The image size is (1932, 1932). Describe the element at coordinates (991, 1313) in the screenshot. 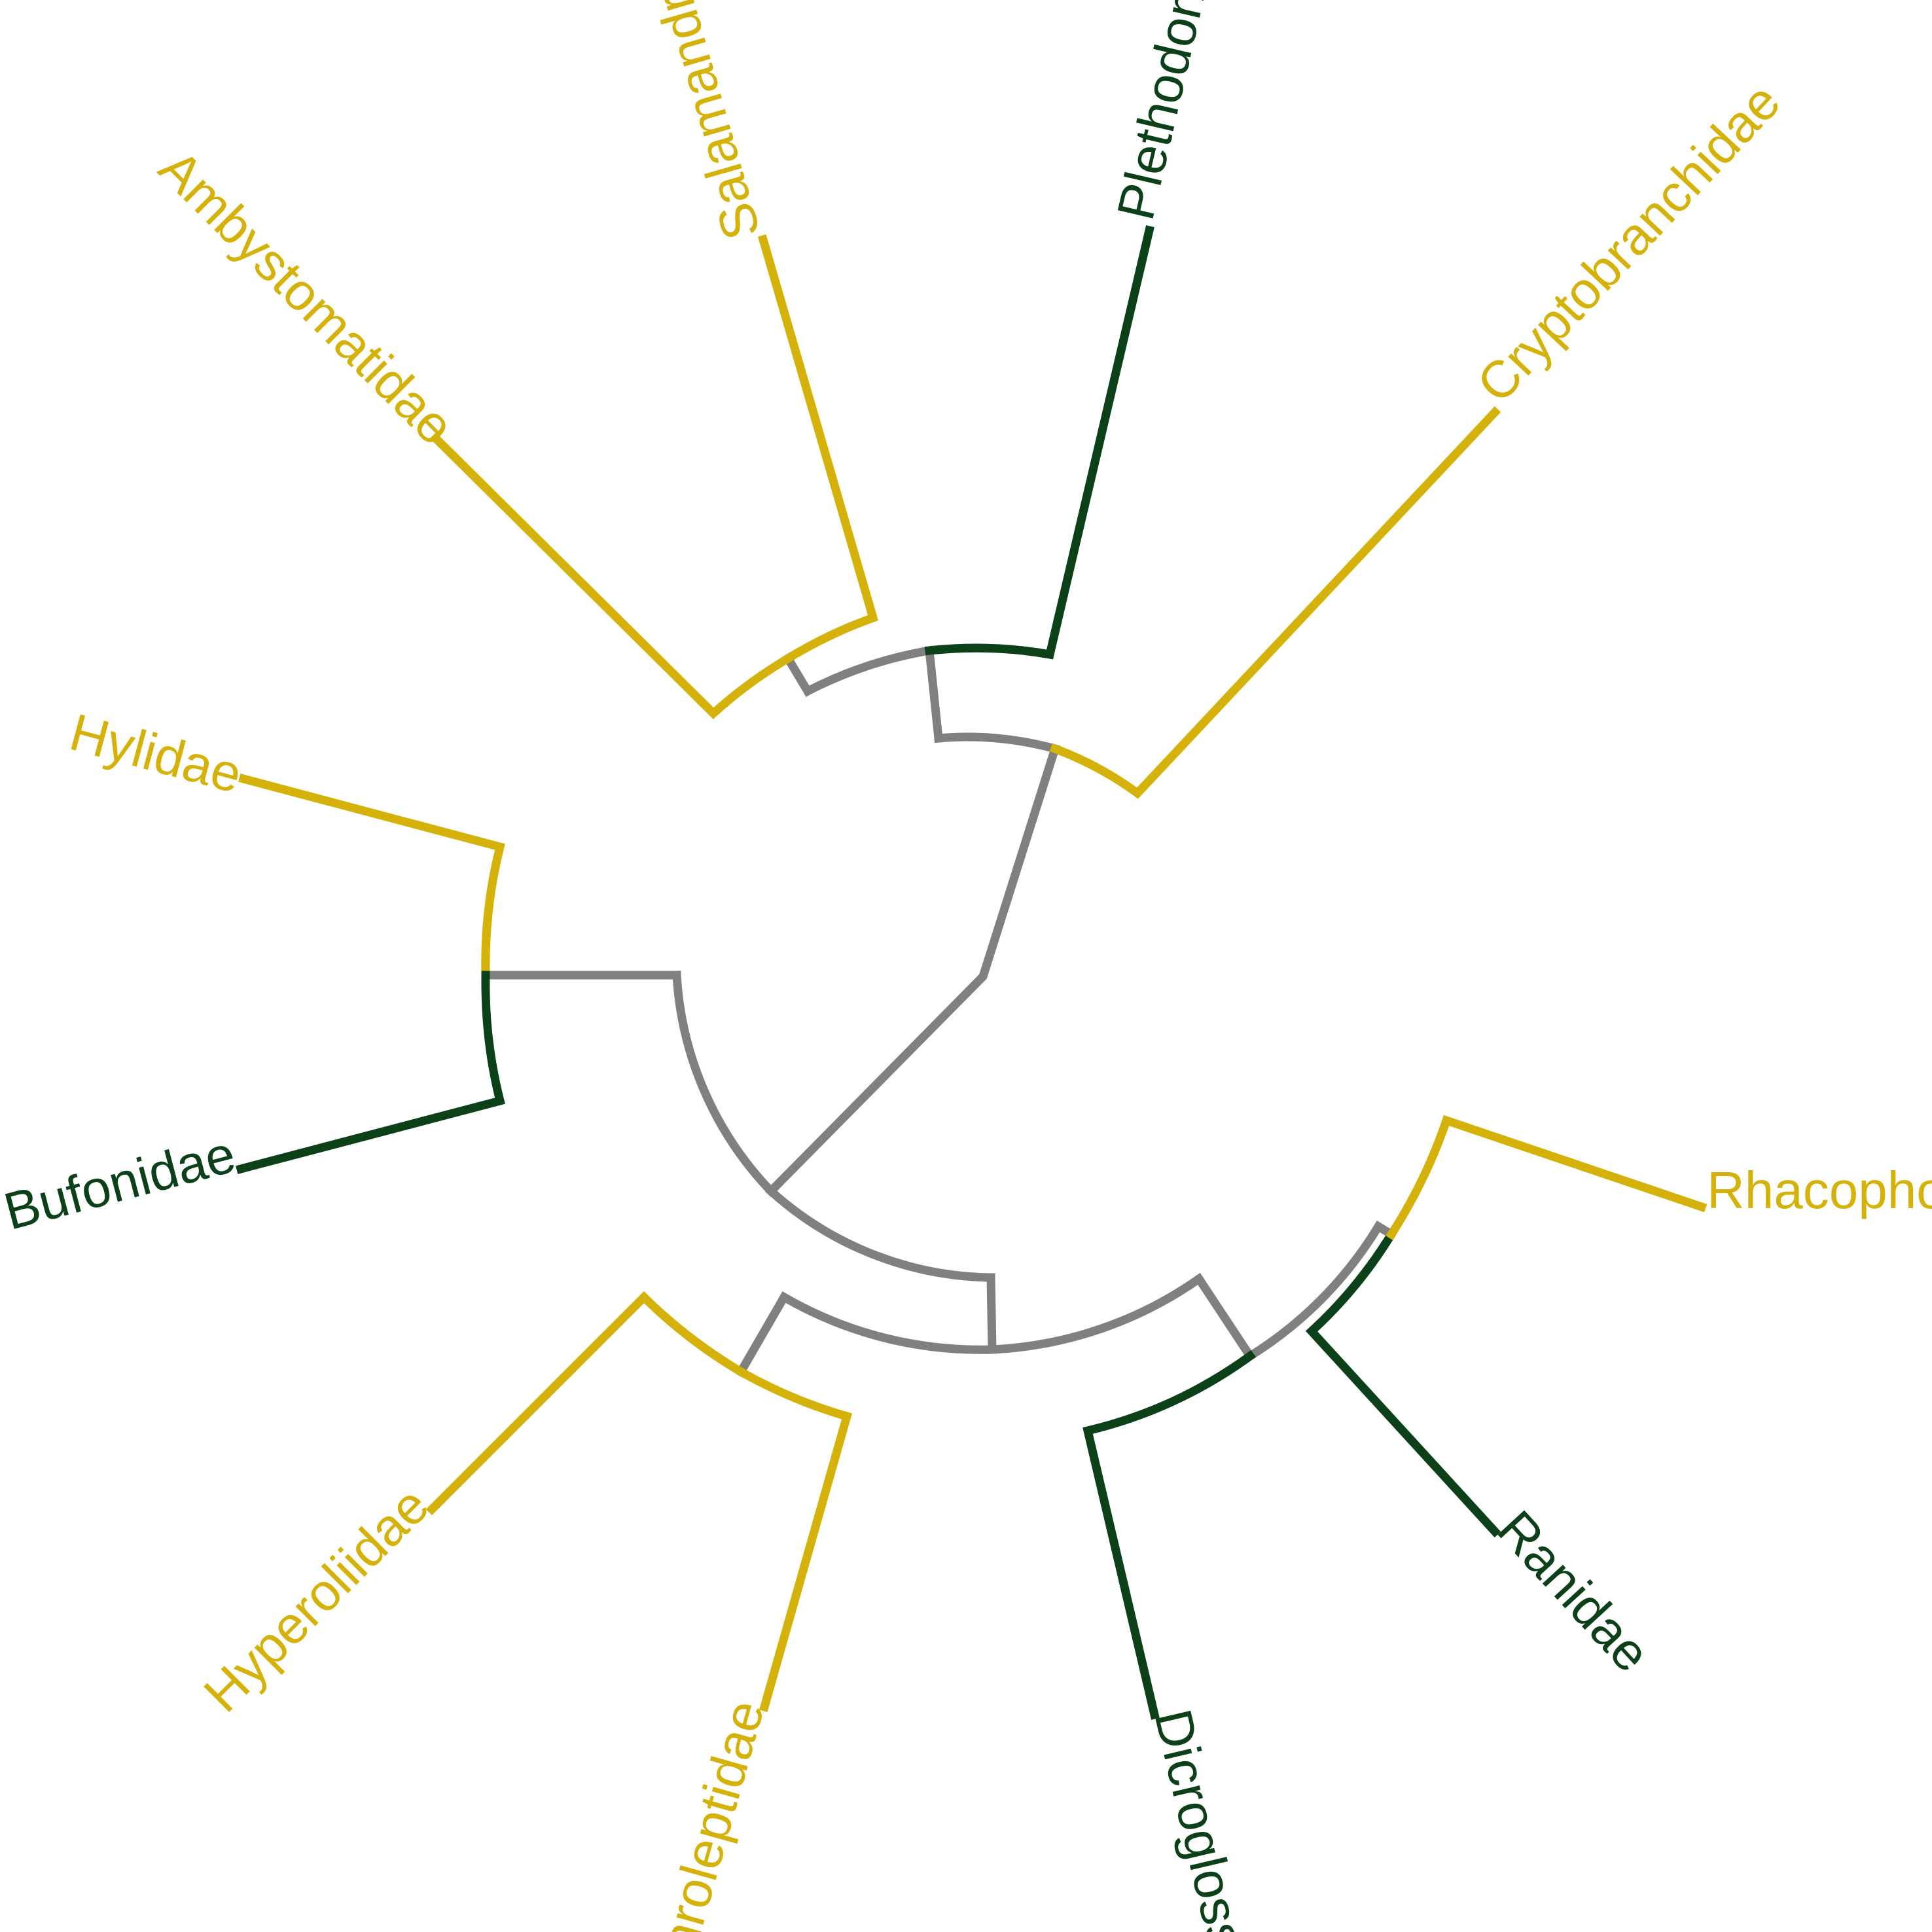

I see `stem-ranoidea` at that location.